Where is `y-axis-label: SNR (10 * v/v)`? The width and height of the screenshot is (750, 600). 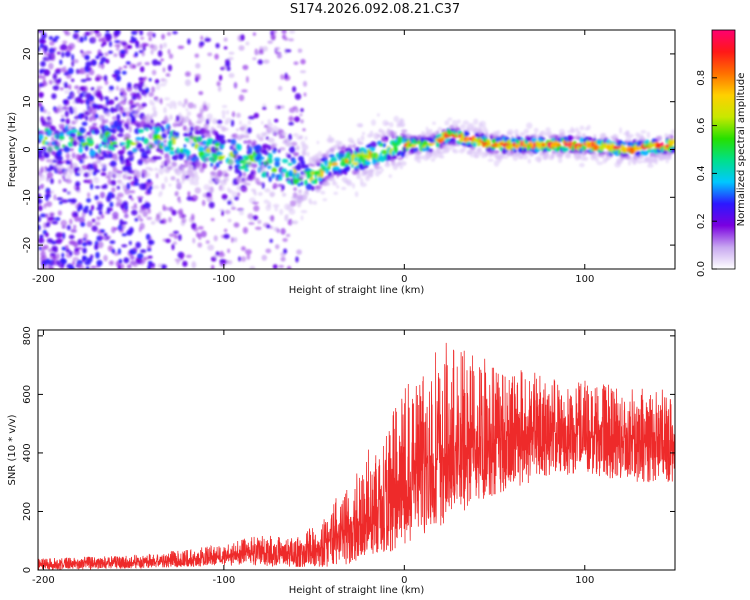 y-axis-label: SNR (10 * v/v) is located at coordinates (12, 449).